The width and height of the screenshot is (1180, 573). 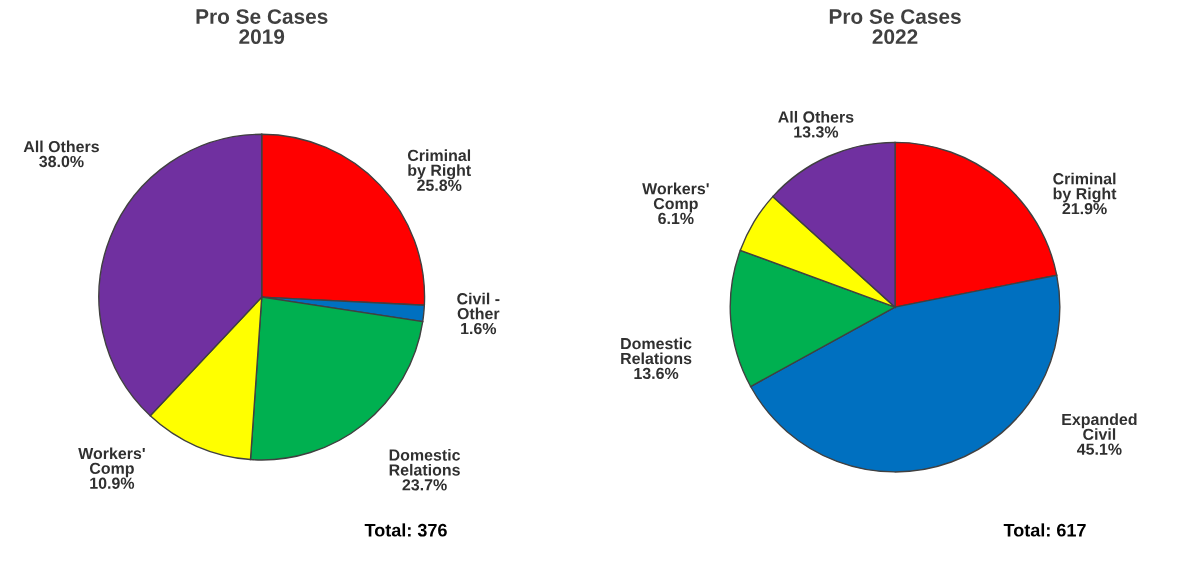 I want to click on data-label: 10.9%, so click(x=112, y=483).